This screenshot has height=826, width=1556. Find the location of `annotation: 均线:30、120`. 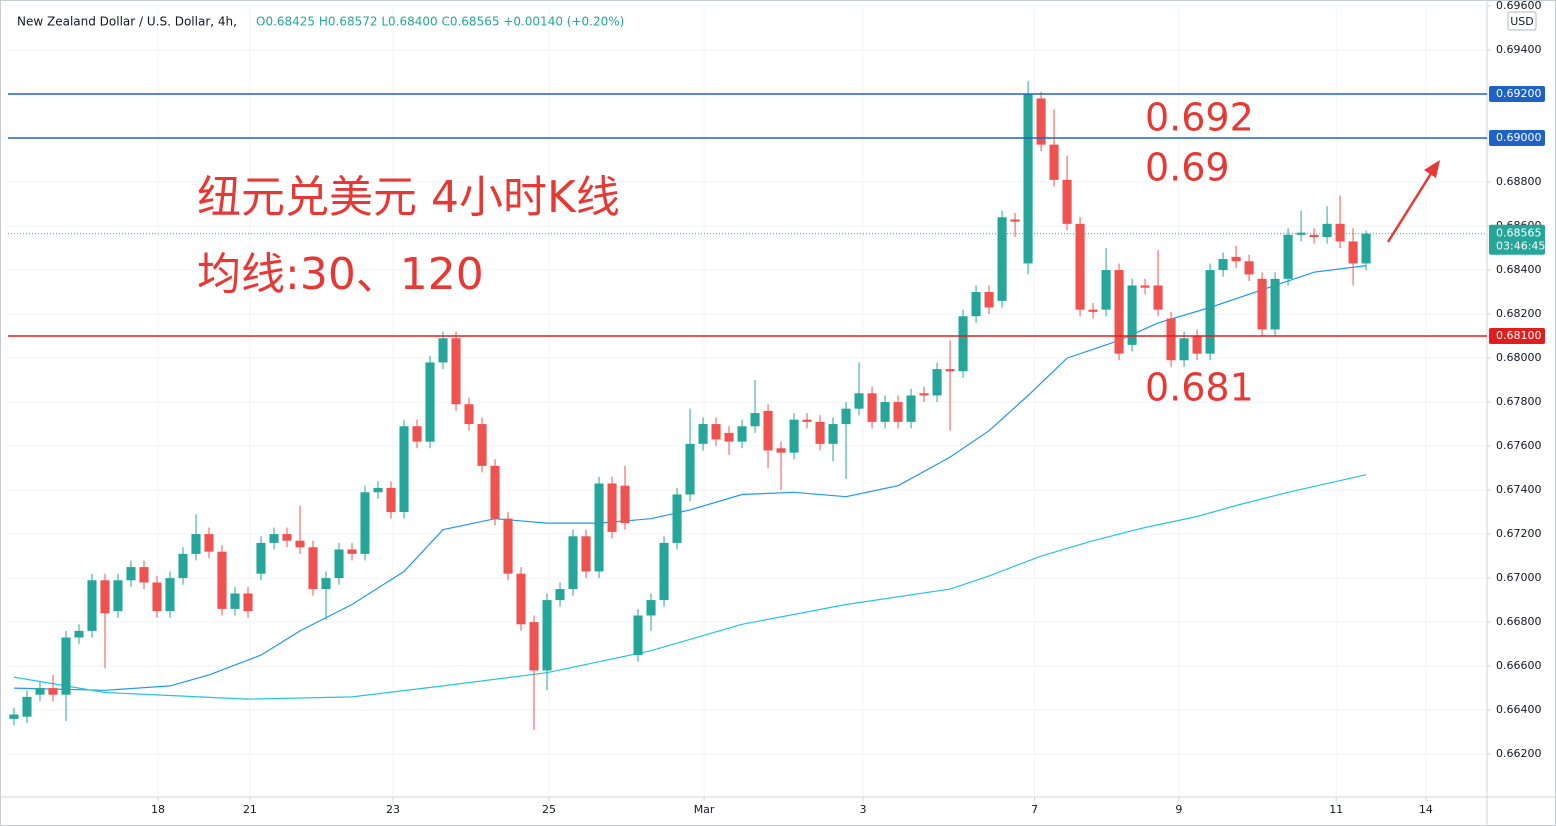

annotation: 均线:30、120 is located at coordinates (340, 274).